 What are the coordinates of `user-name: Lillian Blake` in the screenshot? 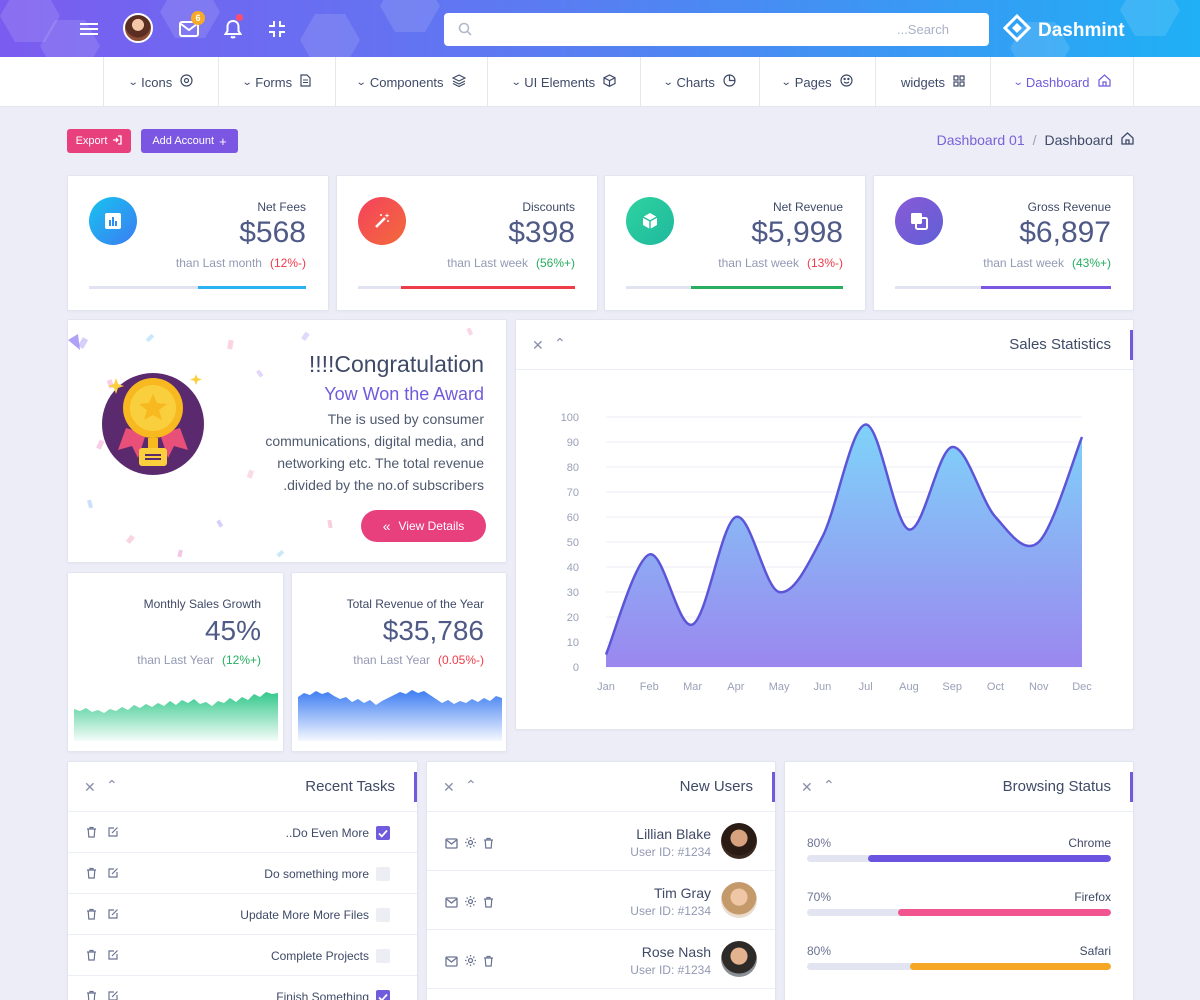 It's located at (673, 834).